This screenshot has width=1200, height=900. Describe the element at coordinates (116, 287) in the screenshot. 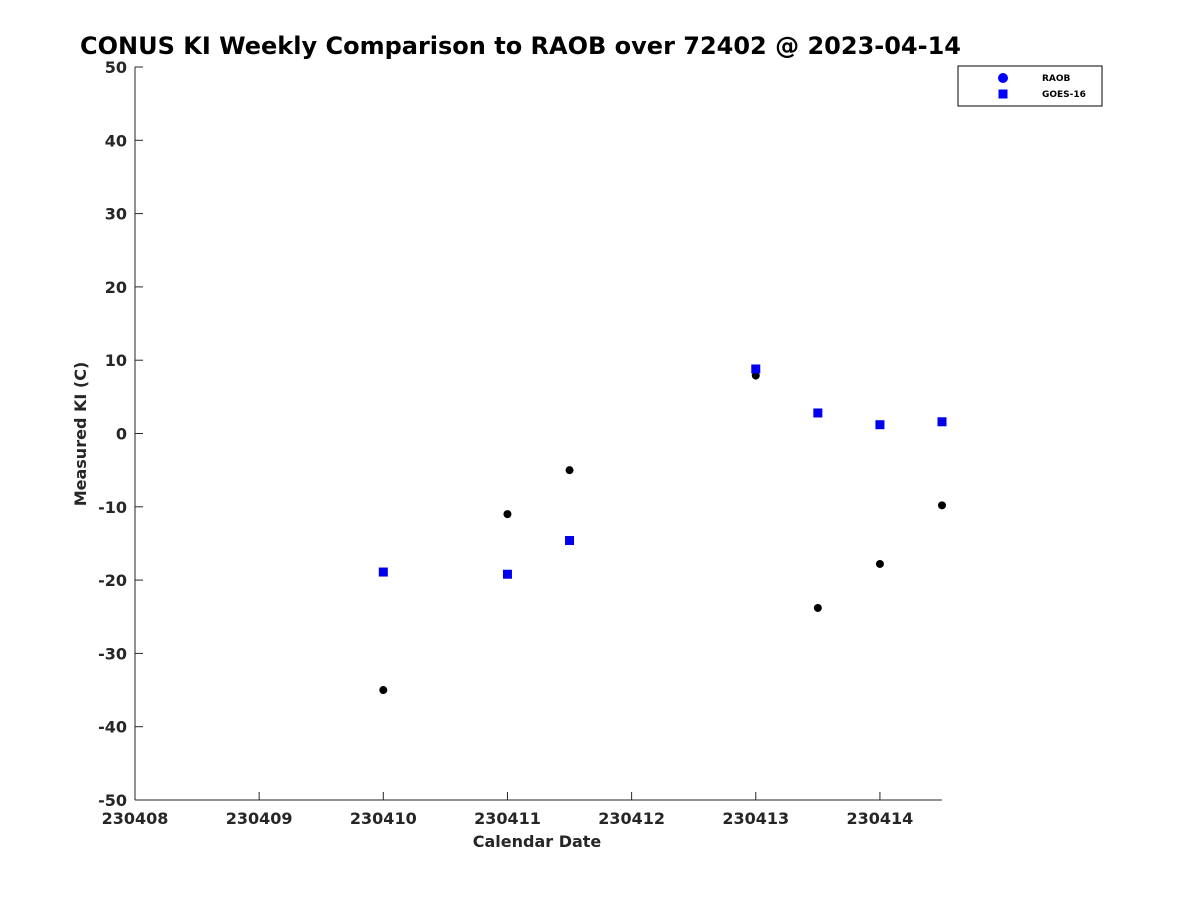

I see `y-tick-label: 20` at that location.